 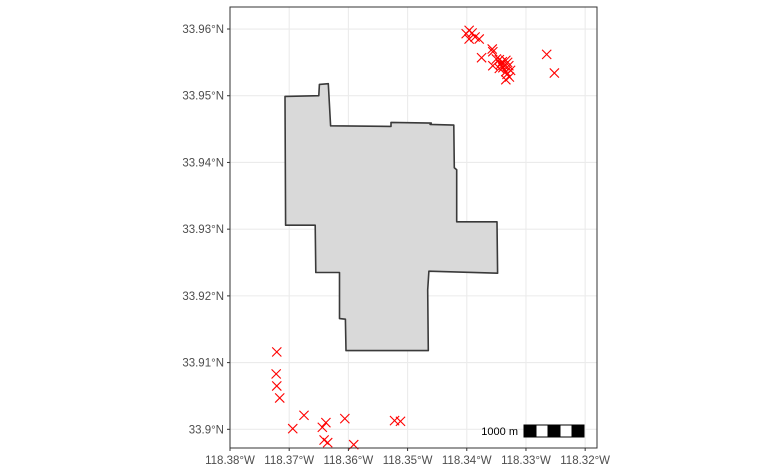 I want to click on x-tick-label: 118.35°W, so click(x=408, y=461).